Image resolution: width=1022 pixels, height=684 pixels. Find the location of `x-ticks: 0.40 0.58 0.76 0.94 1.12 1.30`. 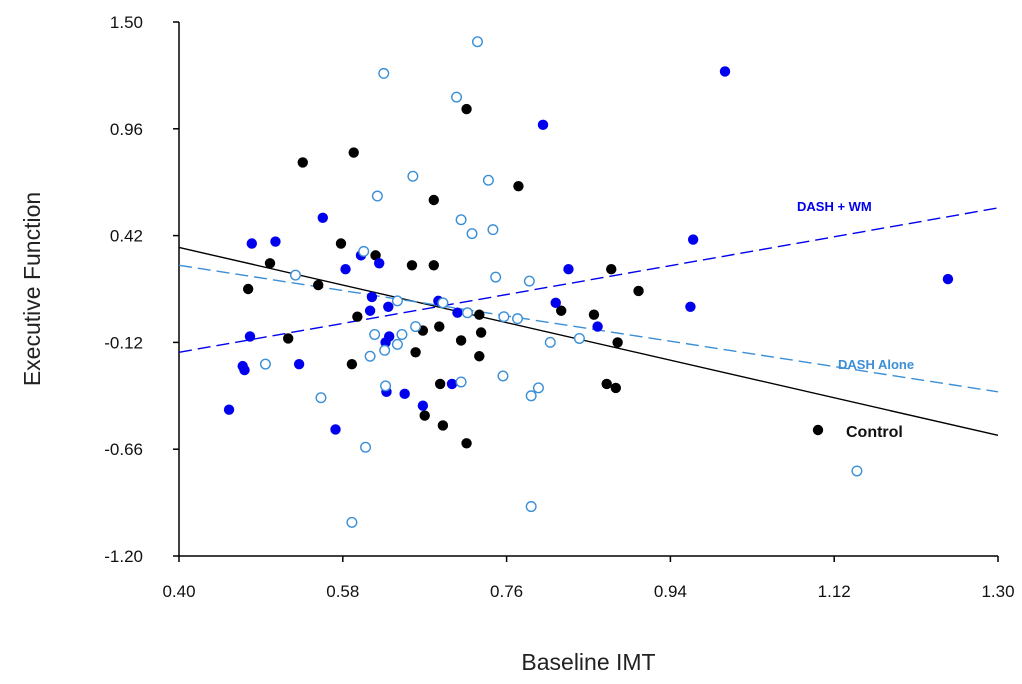

x-ticks: 0.40 0.58 0.76 0.94 1.12 1.30 is located at coordinates (588, 578).